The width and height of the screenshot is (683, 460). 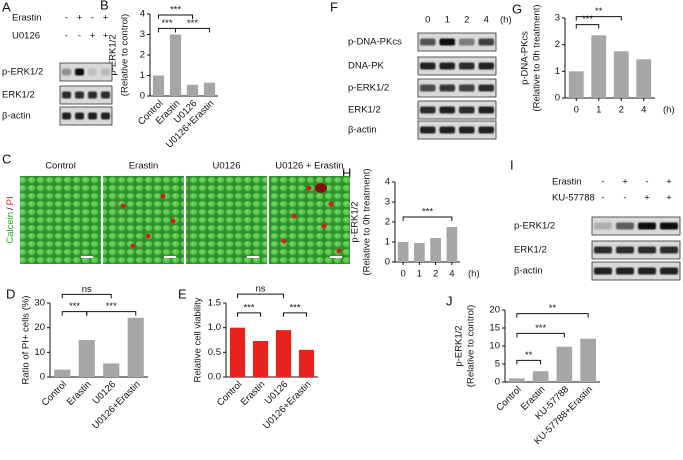 What do you see at coordinates (517, 8) in the screenshot?
I see `panel-label: G` at bounding box center [517, 8].